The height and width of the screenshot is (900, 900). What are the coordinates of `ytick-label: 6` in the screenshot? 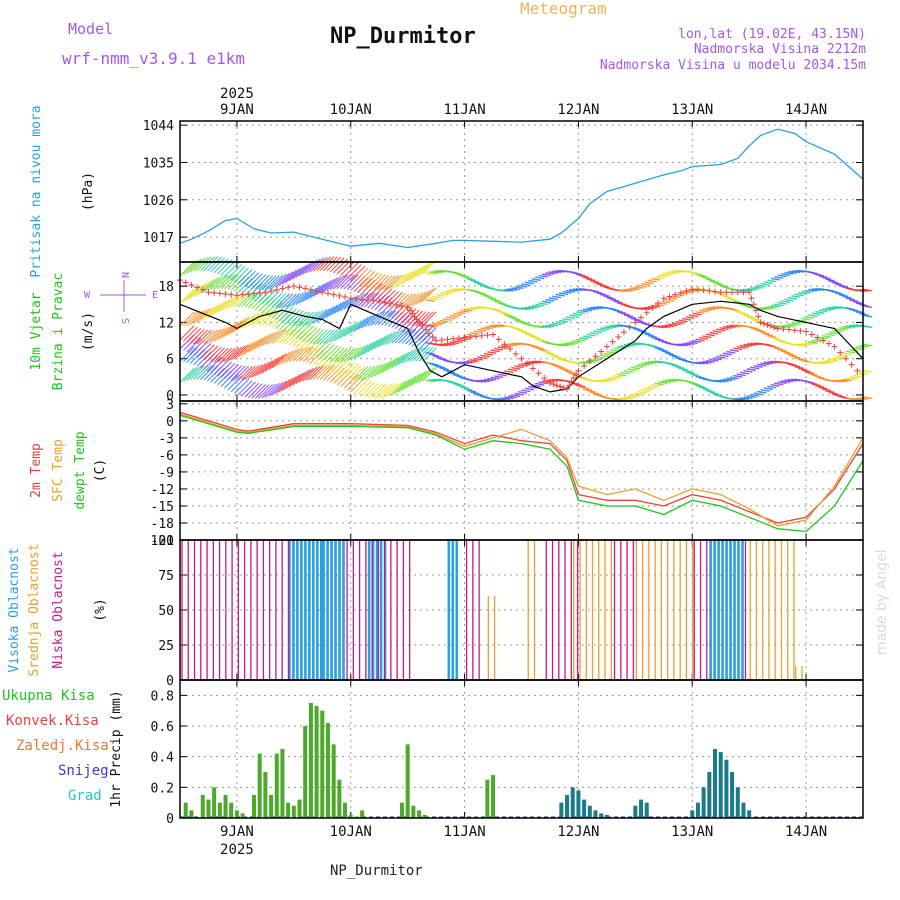 It's located at (170, 360).